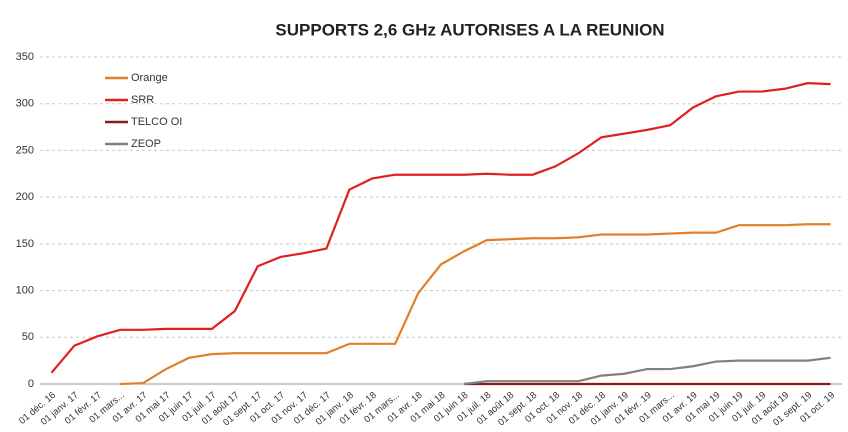  I want to click on legend-label: ZEOP, so click(146, 144).